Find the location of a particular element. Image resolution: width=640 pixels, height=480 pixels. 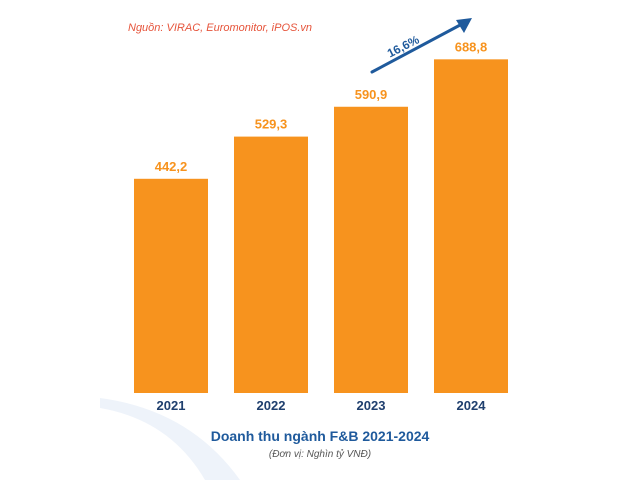

growth-arrow is located at coordinates (421, 46).